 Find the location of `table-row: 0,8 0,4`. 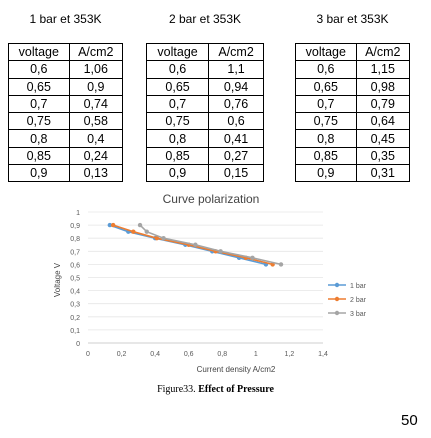

table-row: 0,8 0,4 is located at coordinates (66, 138).